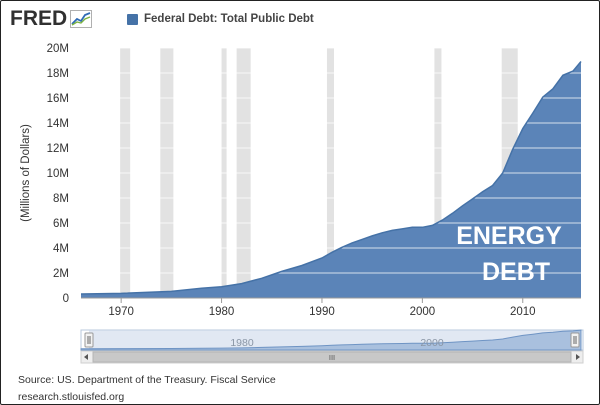 This screenshot has width=600, height=405. I want to click on y-tick-label: 20M, so click(58, 49).